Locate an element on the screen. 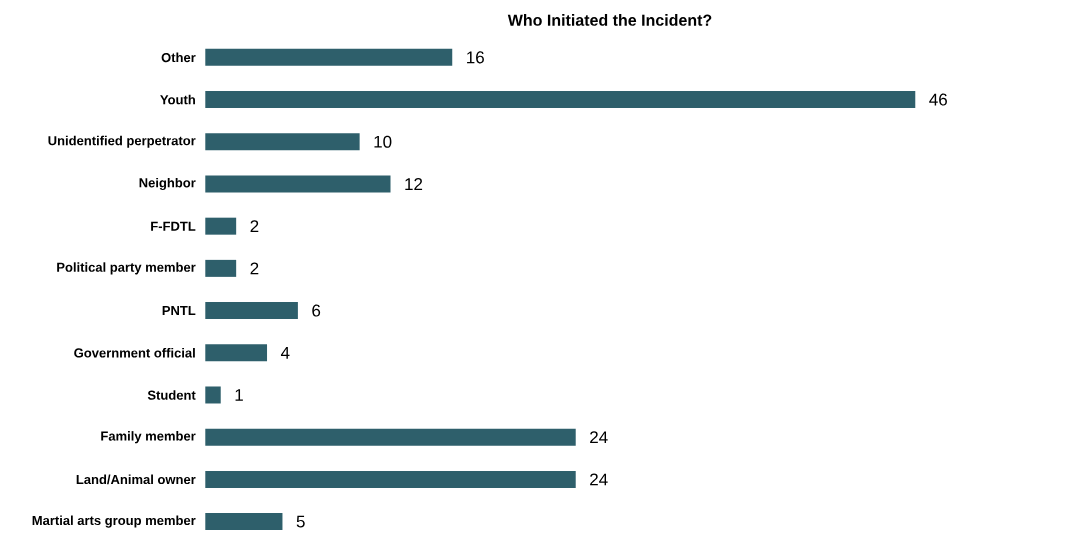  data-label: 5 is located at coordinates (300, 521).